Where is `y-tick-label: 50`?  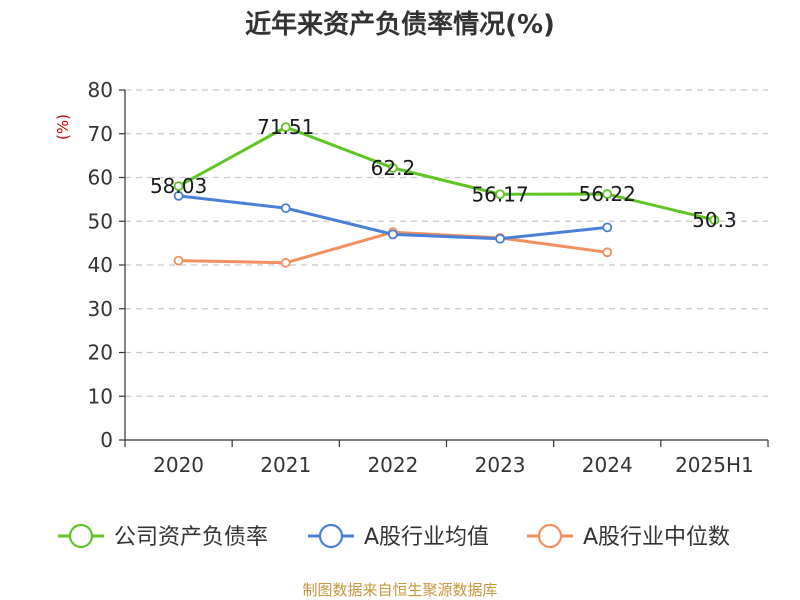
y-tick-label: 50 is located at coordinates (100, 221).